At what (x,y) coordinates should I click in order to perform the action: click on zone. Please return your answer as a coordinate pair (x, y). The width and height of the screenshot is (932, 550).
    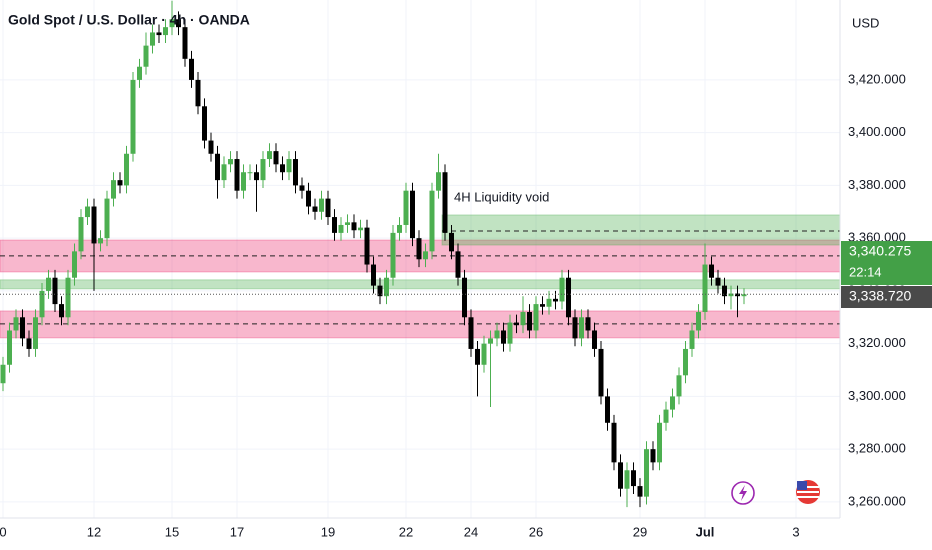
    Looking at the image, I should click on (420, 324).